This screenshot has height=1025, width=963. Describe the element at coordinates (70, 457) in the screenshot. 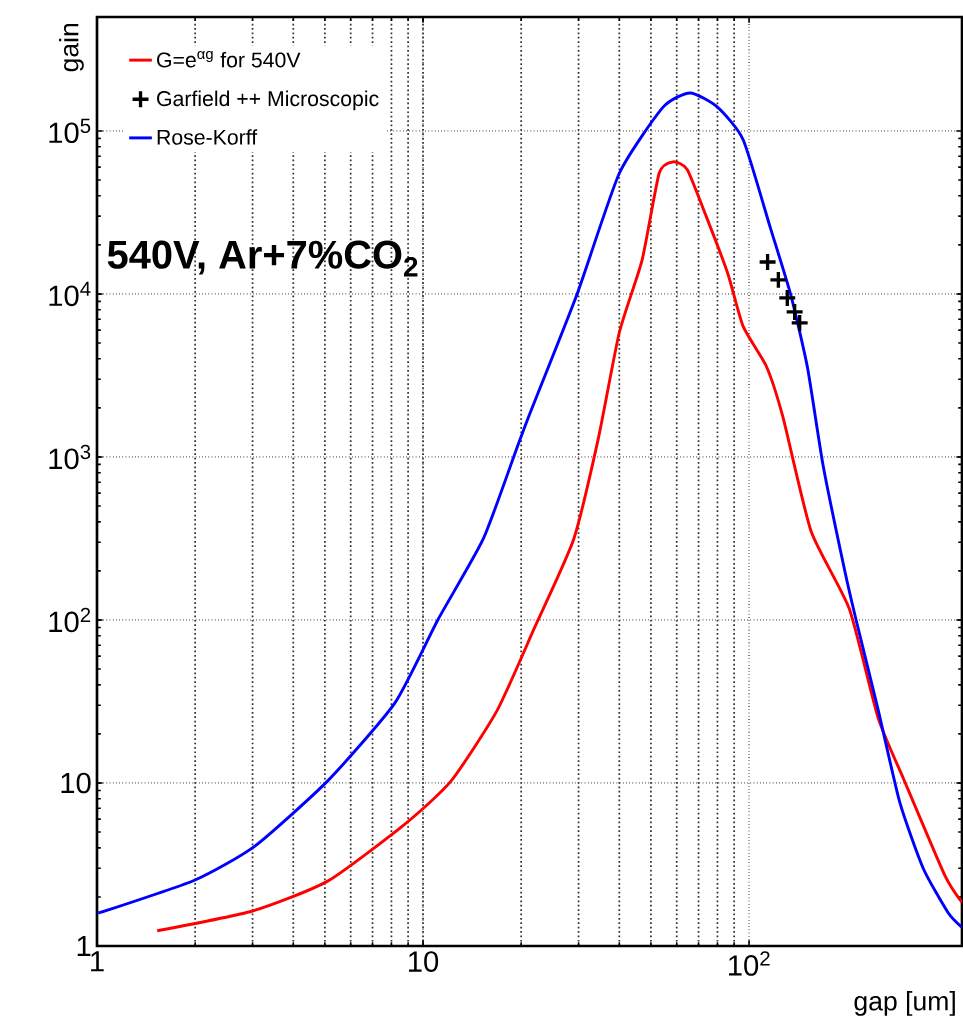

I see `y-tick-label: 10$^{3}$` at that location.